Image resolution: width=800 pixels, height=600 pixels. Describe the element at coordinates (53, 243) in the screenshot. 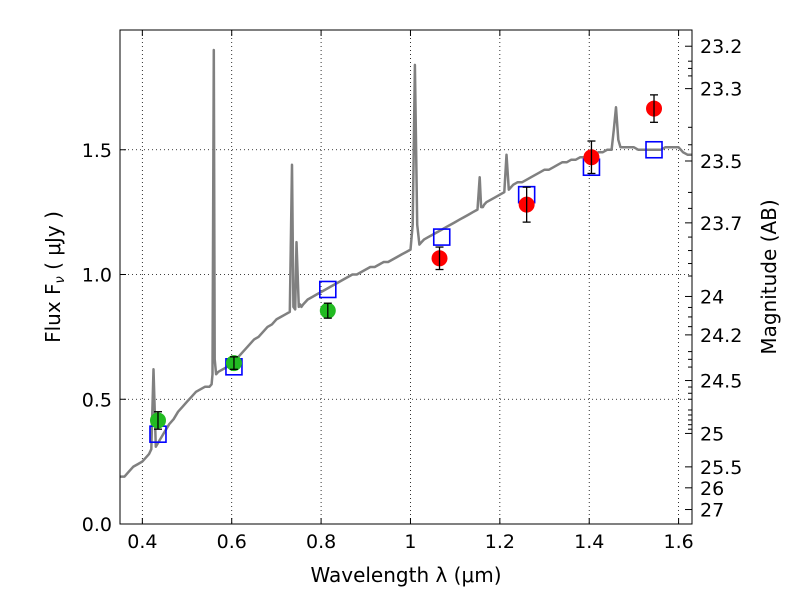

I see `y-axis-label-unit: ( μJy )` at that location.